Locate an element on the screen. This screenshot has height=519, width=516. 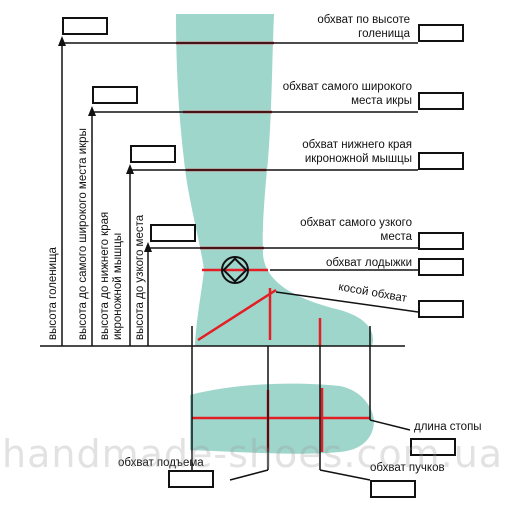
input-box-foot-length is located at coordinates (433, 447).